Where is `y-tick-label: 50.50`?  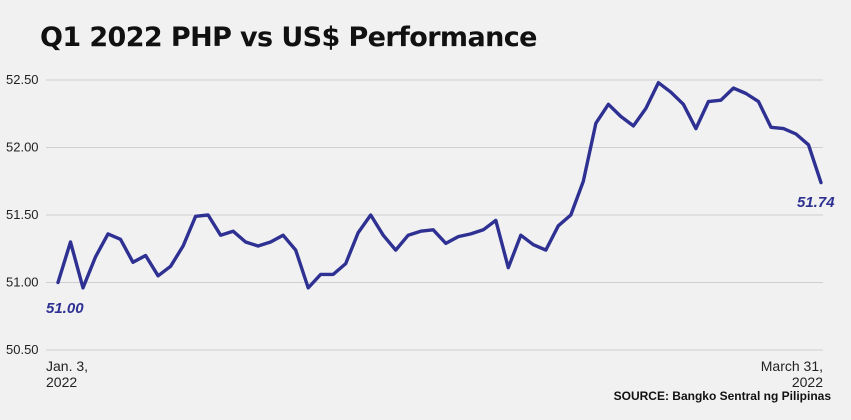 y-tick-label: 50.50 is located at coordinates (22, 349).